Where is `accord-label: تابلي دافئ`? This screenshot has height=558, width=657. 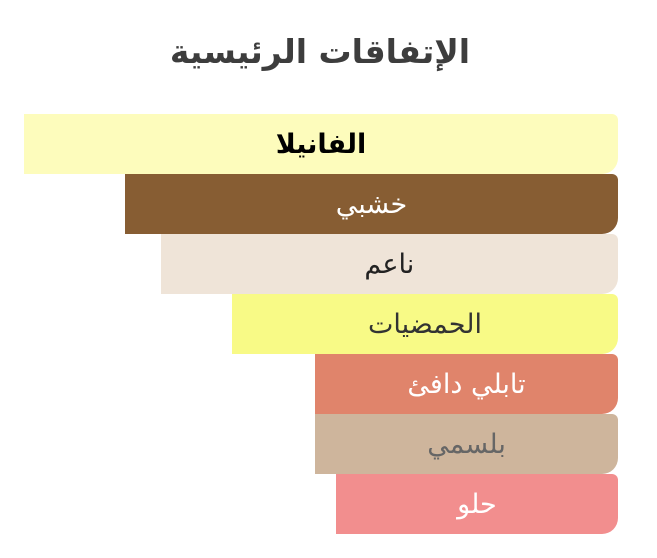
accord-label: تابلي دافئ is located at coordinates (466, 384).